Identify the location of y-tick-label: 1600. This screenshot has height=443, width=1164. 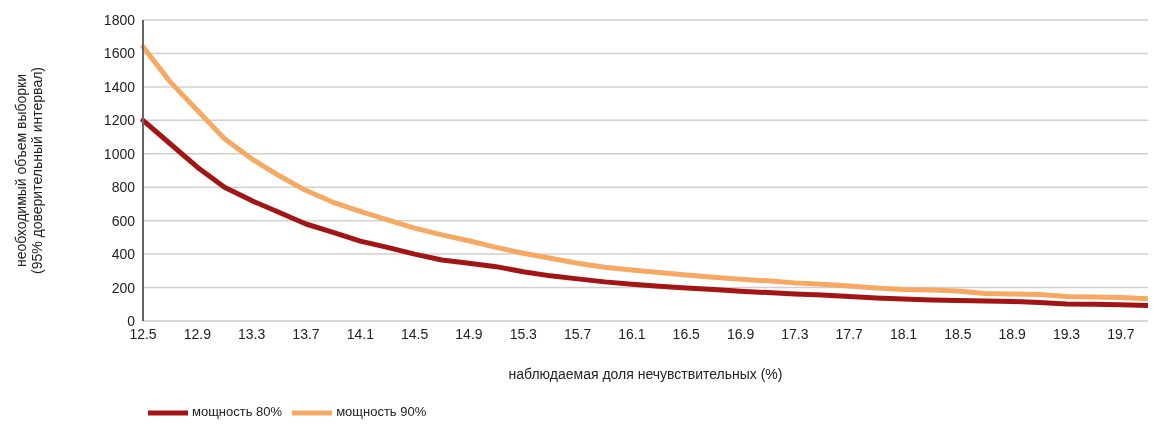
(119, 53).